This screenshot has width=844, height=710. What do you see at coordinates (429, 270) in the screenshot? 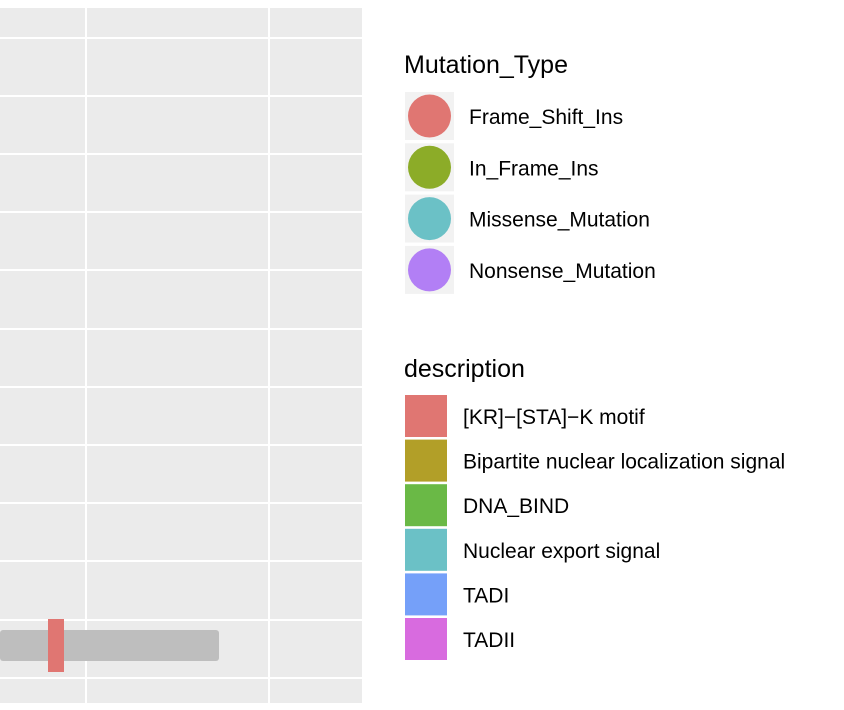
I see `legend-swatch-nonsense-mutation` at bounding box center [429, 270].